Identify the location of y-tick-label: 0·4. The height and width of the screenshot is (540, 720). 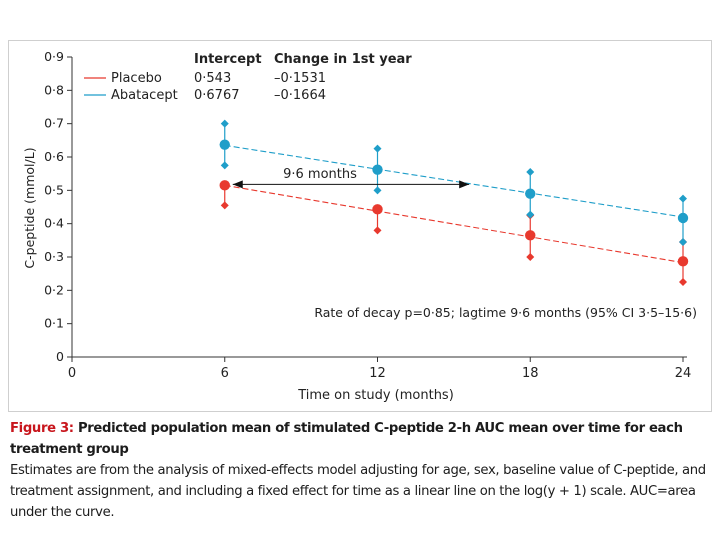
(54, 223).